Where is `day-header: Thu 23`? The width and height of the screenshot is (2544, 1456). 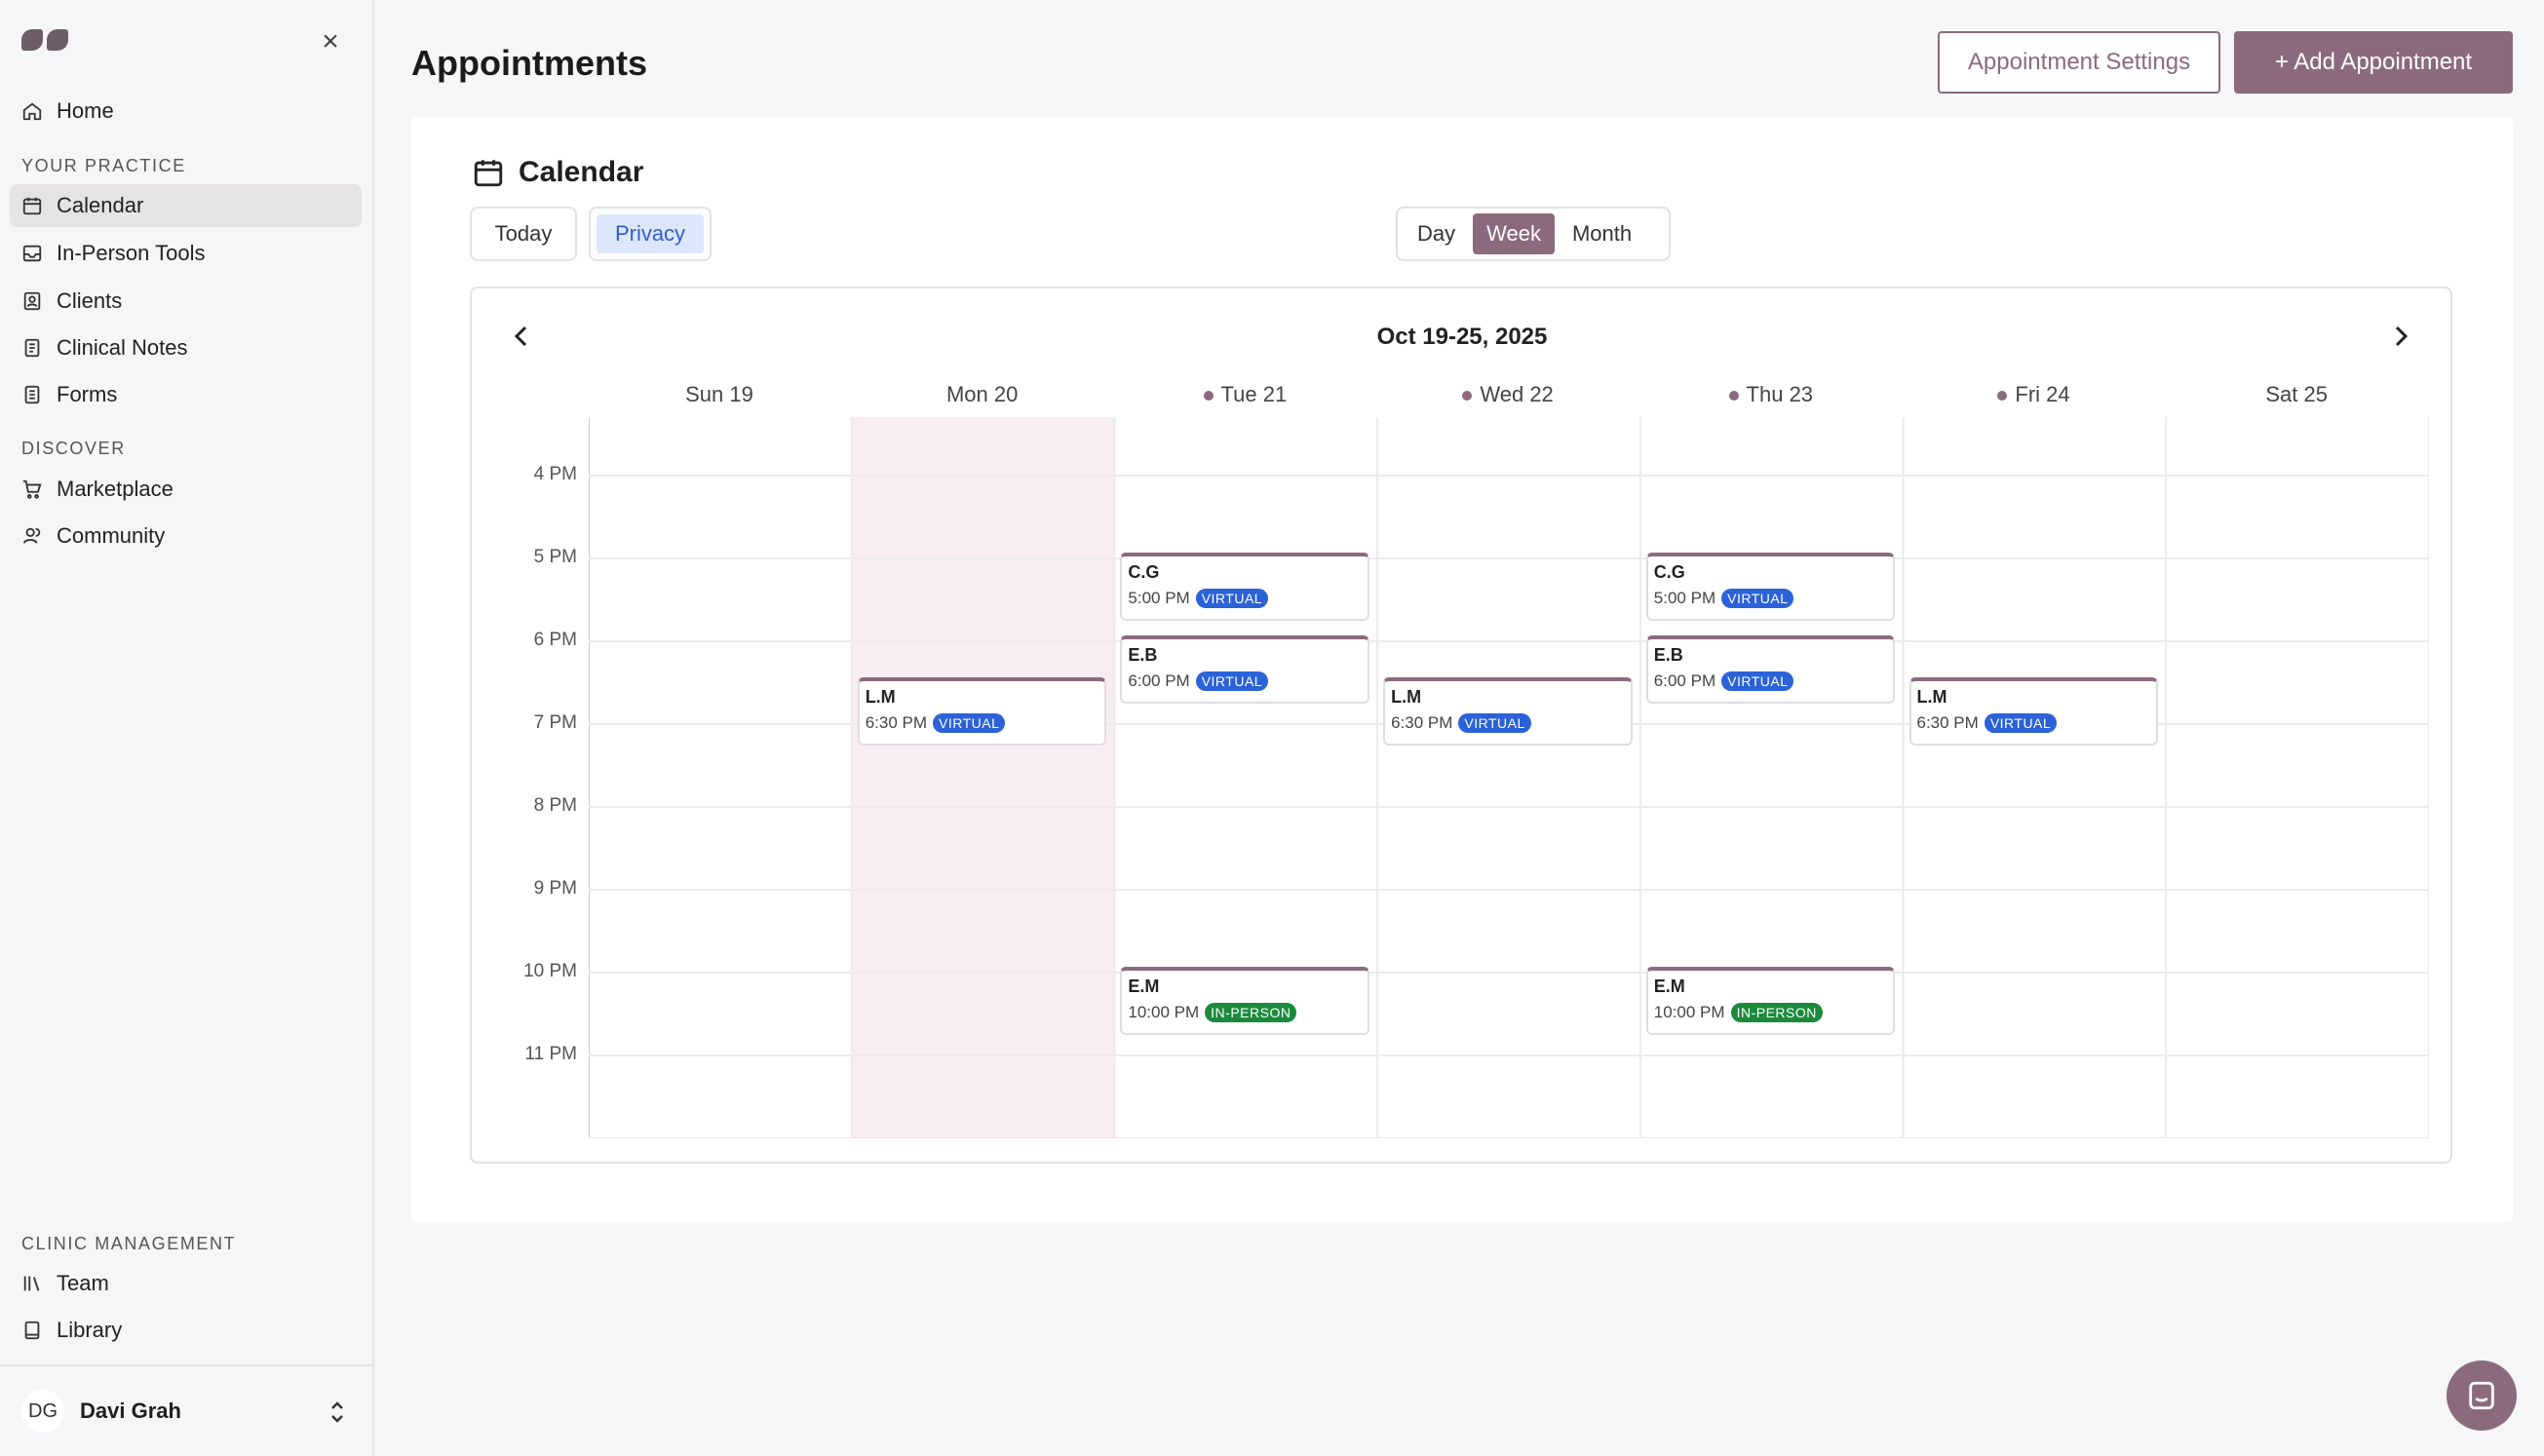 day-header: Thu 23 is located at coordinates (1771, 394).